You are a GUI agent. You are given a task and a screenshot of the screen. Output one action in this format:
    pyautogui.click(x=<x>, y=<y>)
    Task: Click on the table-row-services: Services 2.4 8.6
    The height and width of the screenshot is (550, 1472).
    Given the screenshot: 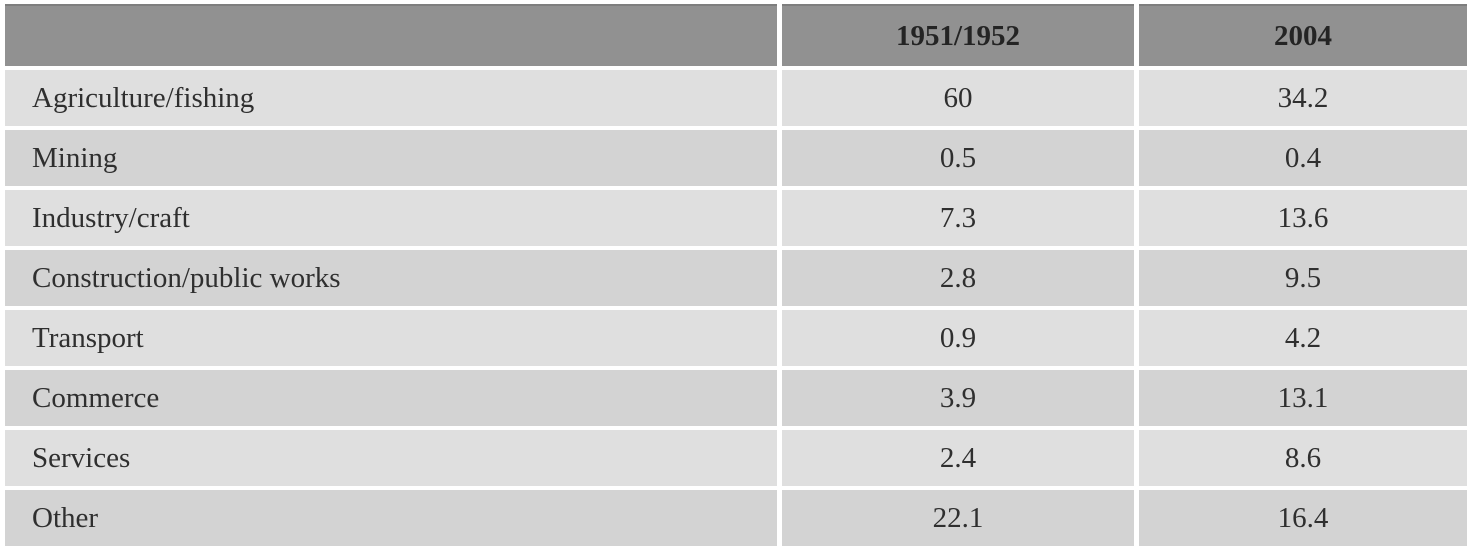 What is the action you would take?
    pyautogui.click(x=736, y=458)
    